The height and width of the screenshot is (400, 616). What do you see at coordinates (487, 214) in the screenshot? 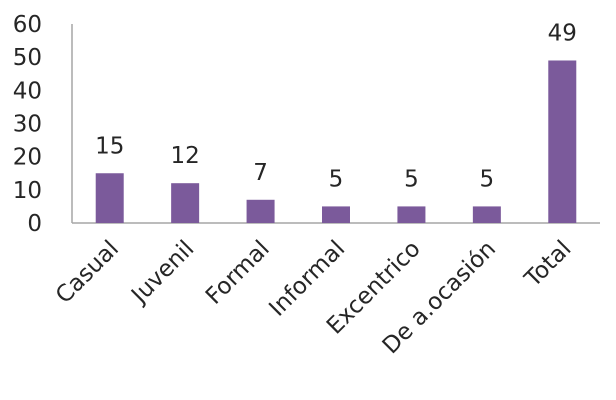
I see `bar-de-a-ocasi-n` at bounding box center [487, 214].